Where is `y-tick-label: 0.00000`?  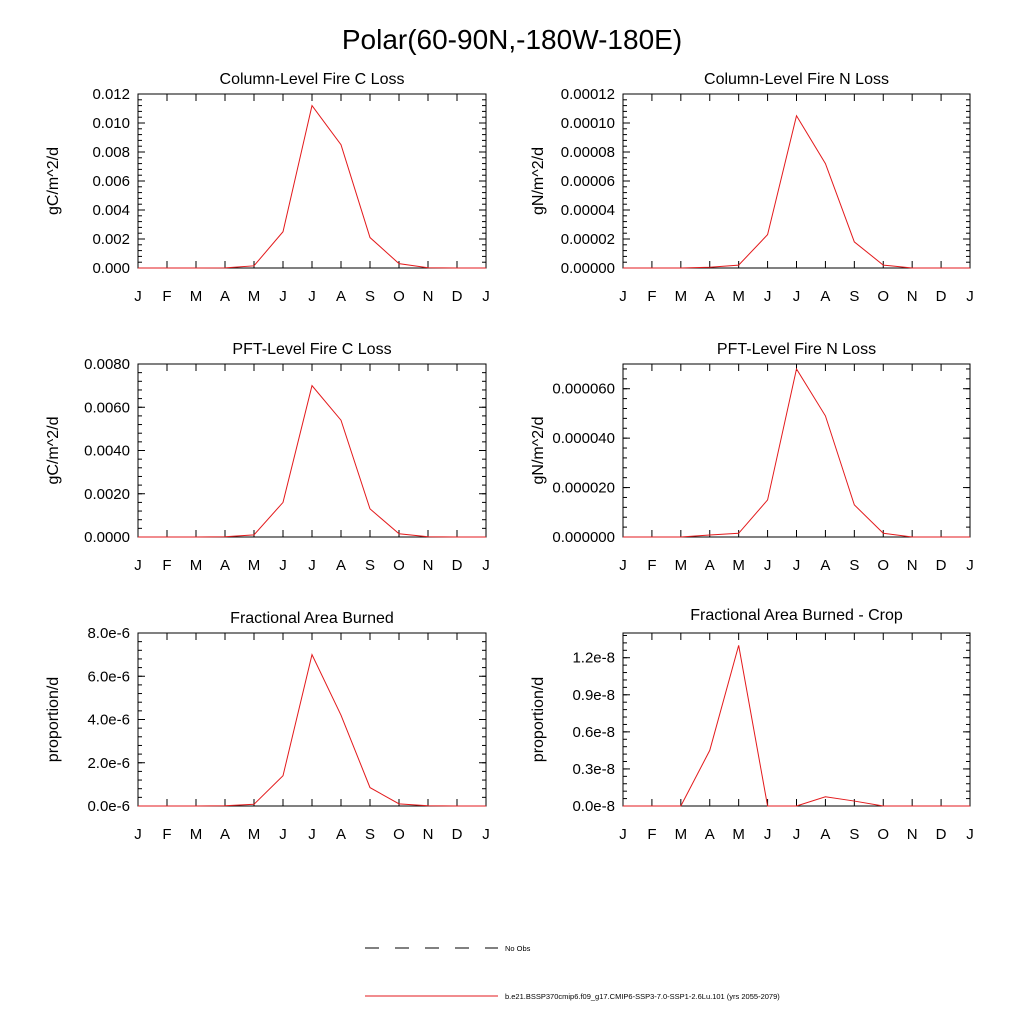
y-tick-label: 0.00000 is located at coordinates (588, 268).